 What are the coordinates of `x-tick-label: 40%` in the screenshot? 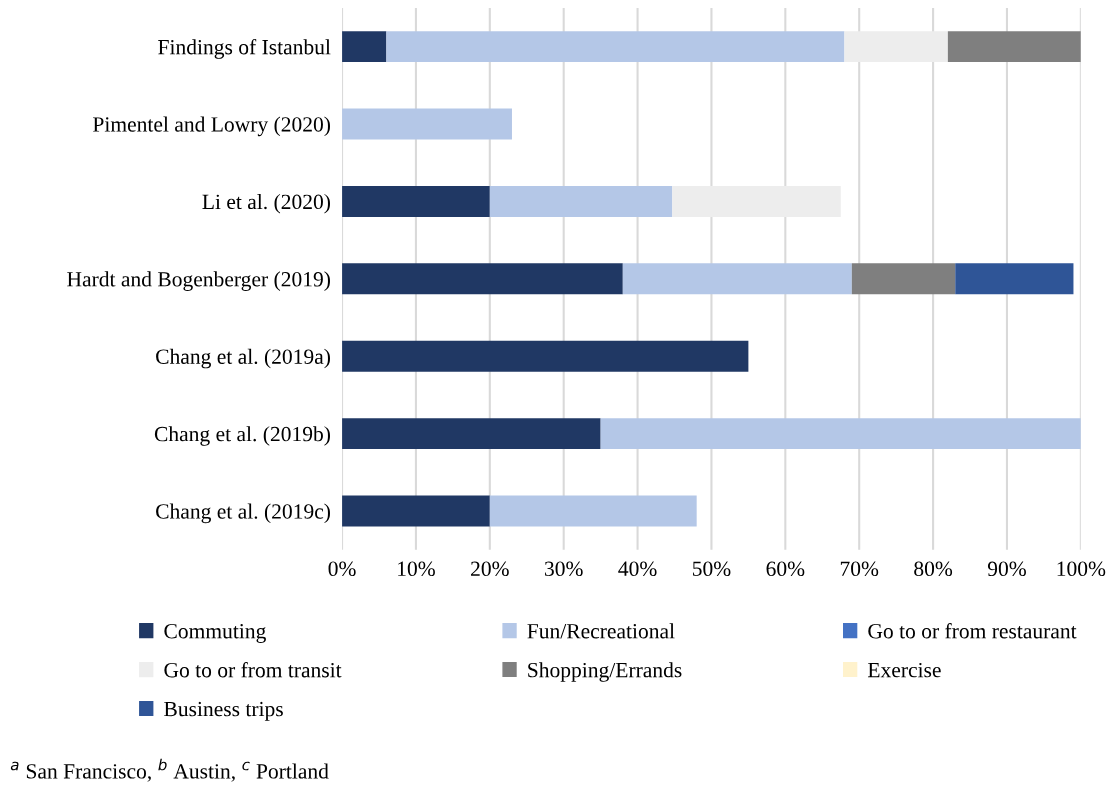 It's located at (637, 569).